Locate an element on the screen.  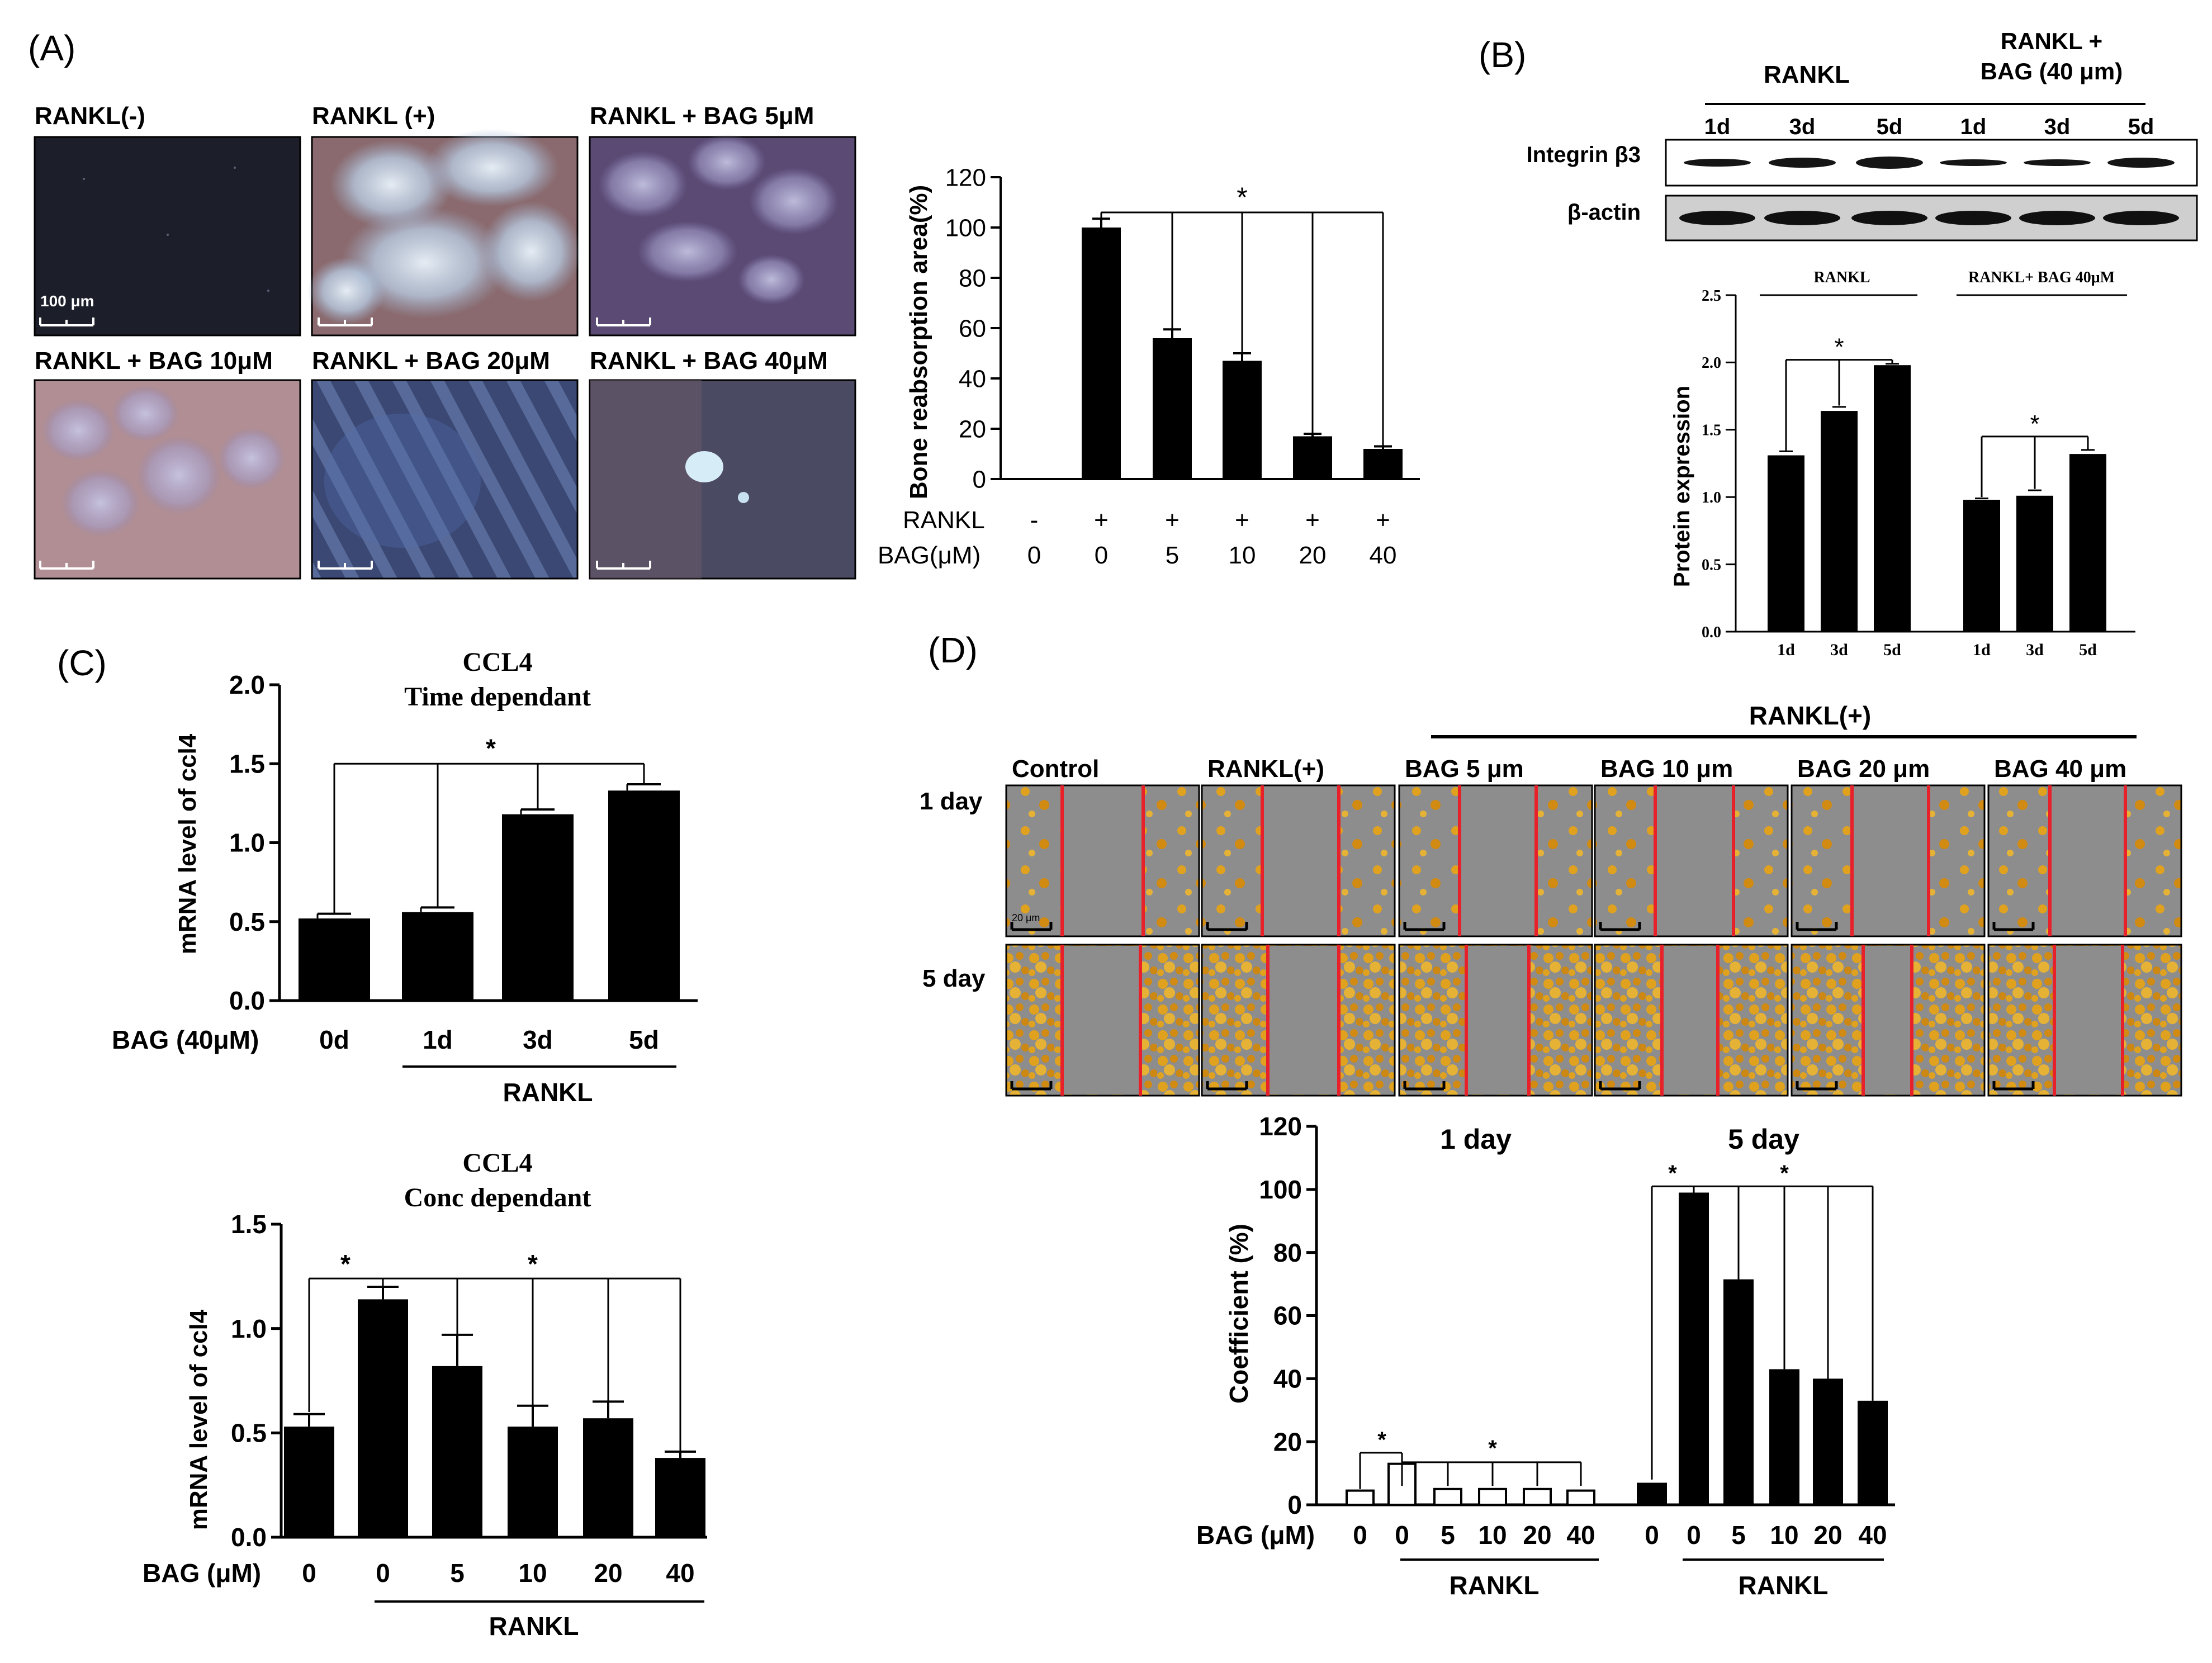
integrin-significance: * is located at coordinates (1839, 348).